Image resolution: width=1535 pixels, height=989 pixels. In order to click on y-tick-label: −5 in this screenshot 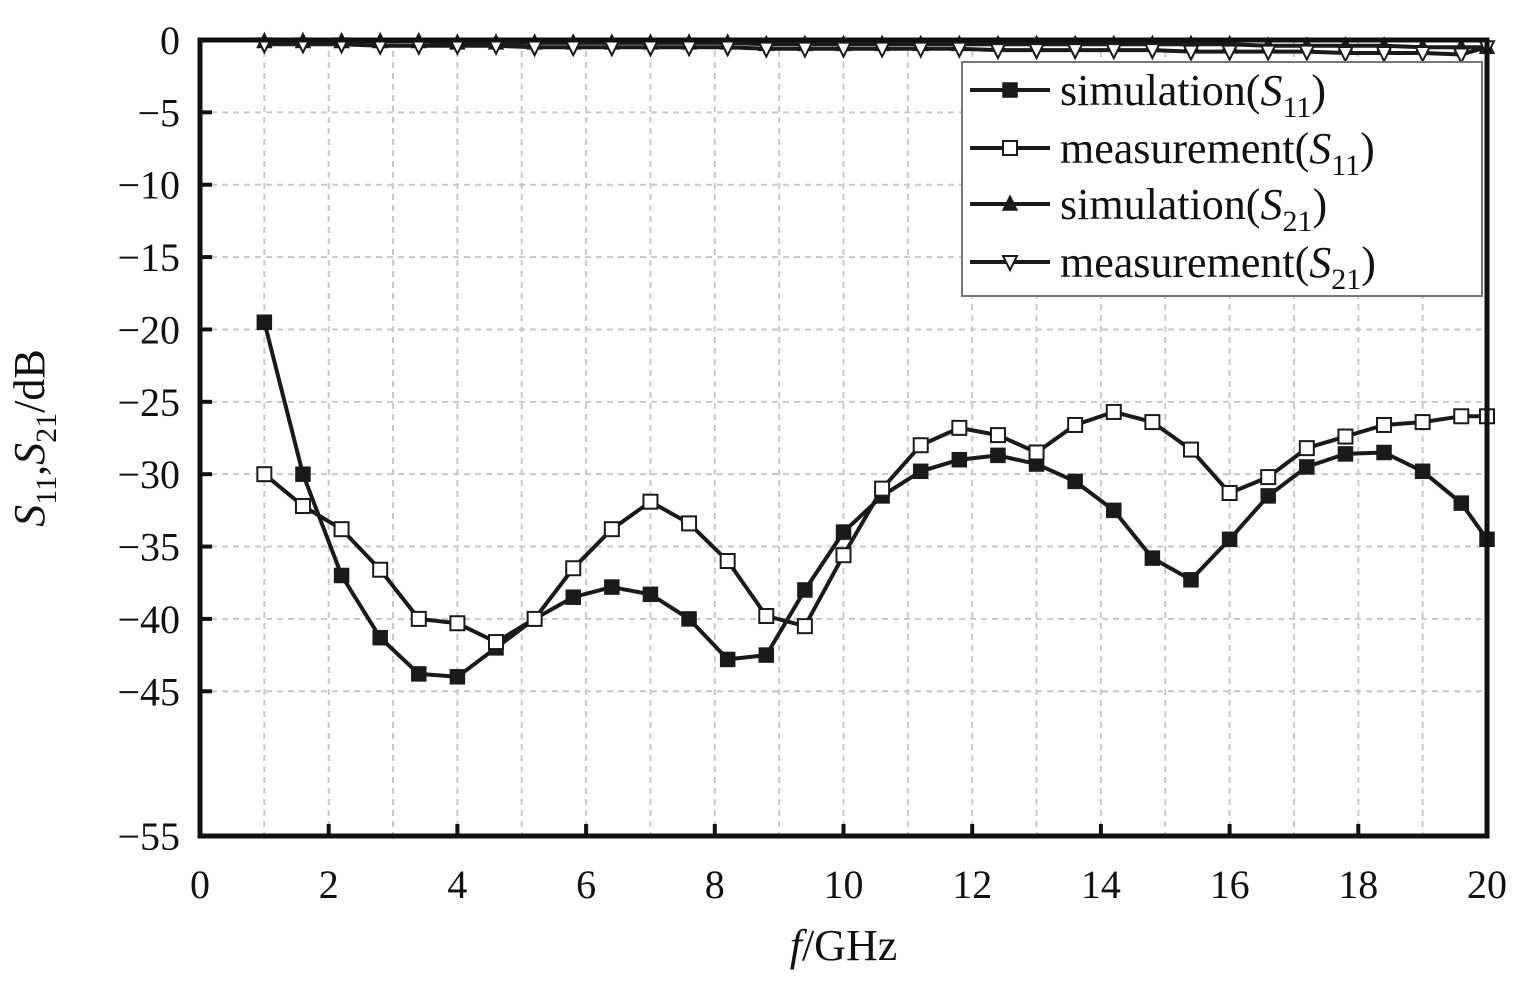, I will do `click(158, 112)`.